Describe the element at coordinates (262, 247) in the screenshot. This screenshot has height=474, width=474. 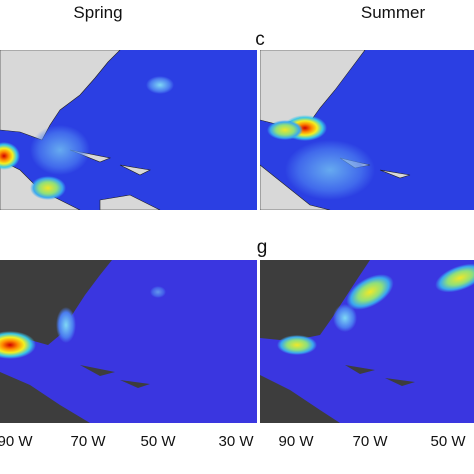
I see `panel-label: g` at that location.